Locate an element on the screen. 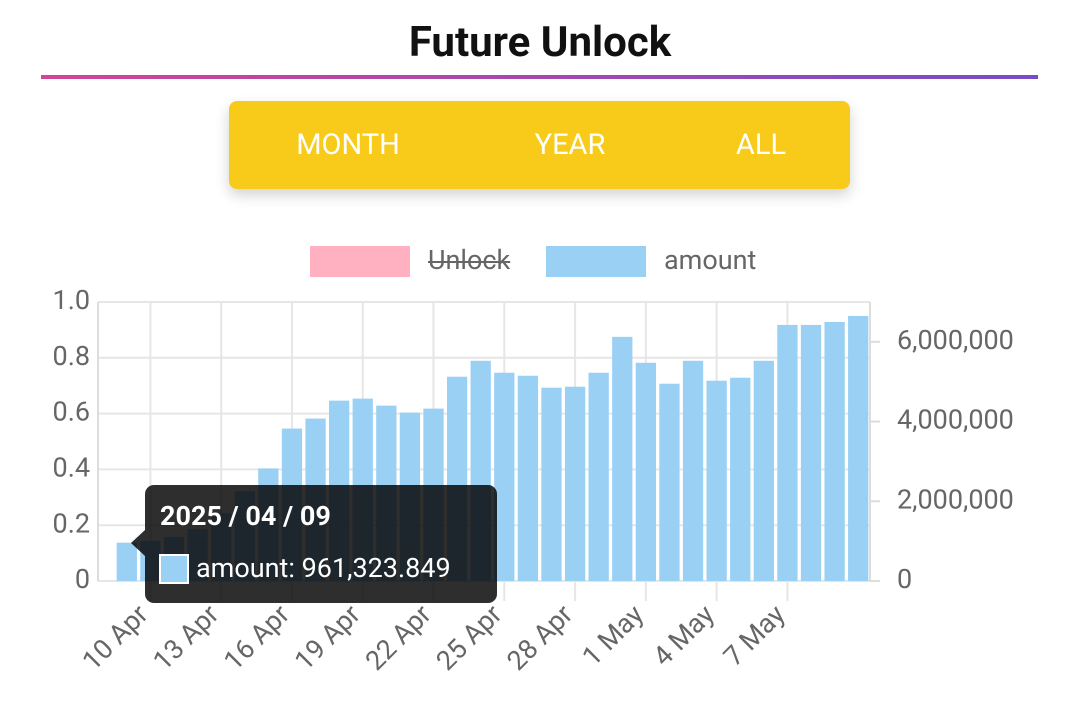 This screenshot has width=1080, height=725. y2-tick-label: 0 is located at coordinates (904, 579).